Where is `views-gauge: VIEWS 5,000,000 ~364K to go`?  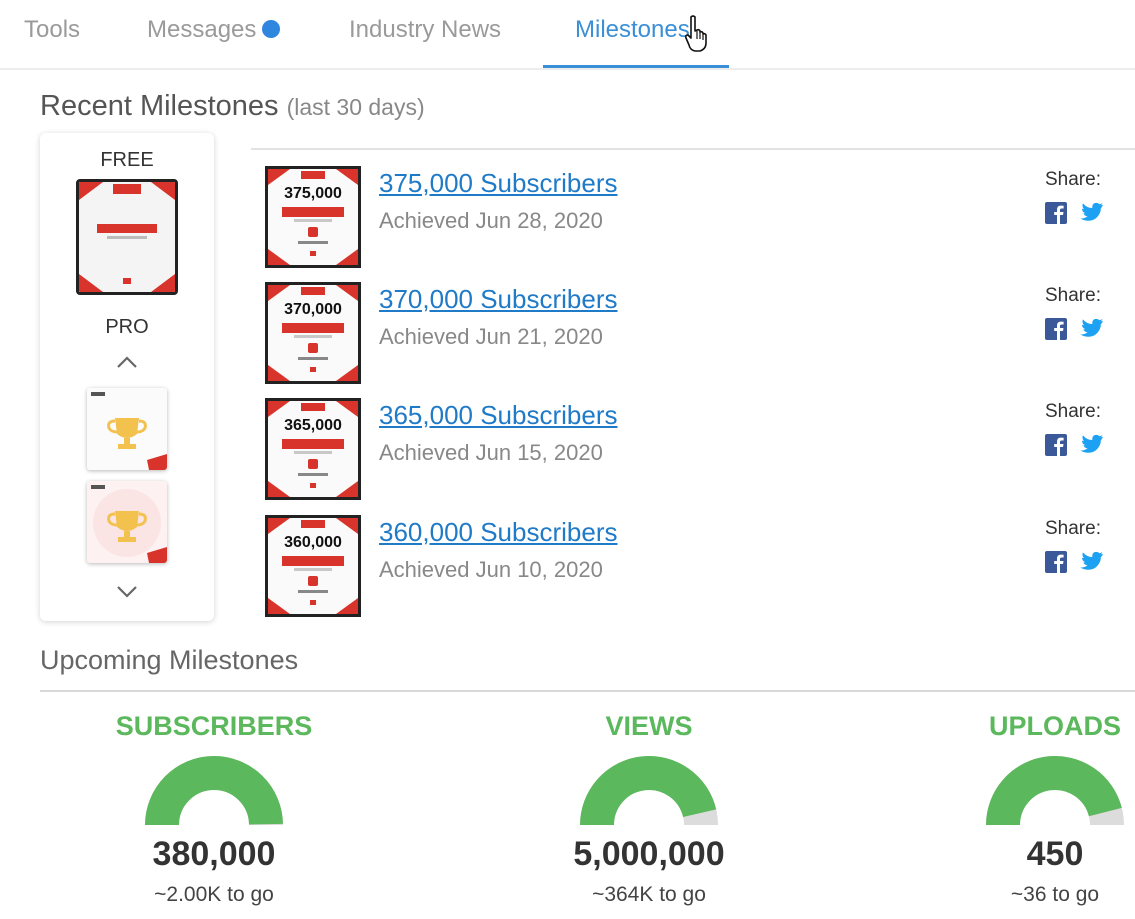
views-gauge: VIEWS 5,000,000 ~364K to go is located at coordinates (649, 812).